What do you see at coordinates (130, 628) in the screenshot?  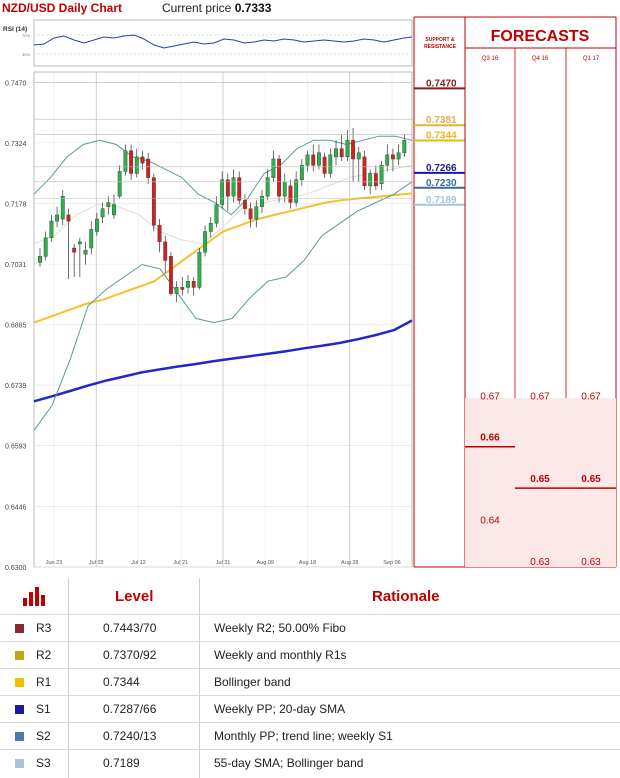 I see `level-value: 0.7443/70` at bounding box center [130, 628].